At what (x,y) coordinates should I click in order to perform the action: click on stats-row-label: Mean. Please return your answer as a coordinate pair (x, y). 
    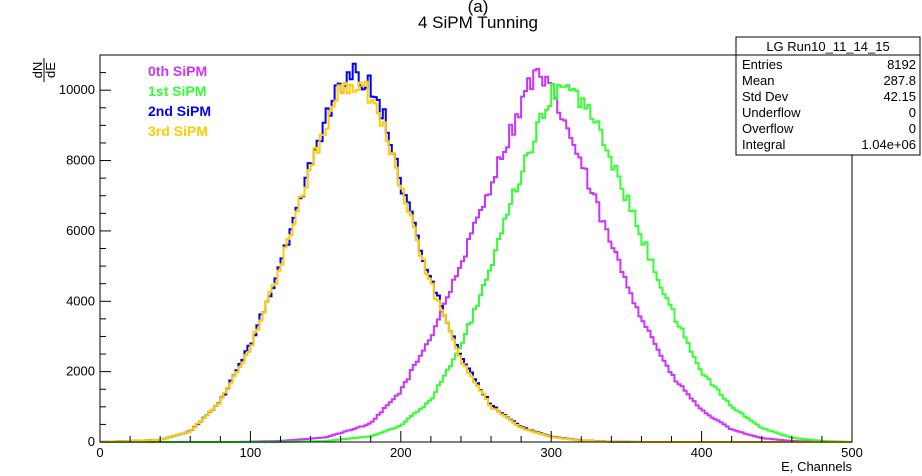
    Looking at the image, I should click on (758, 80).